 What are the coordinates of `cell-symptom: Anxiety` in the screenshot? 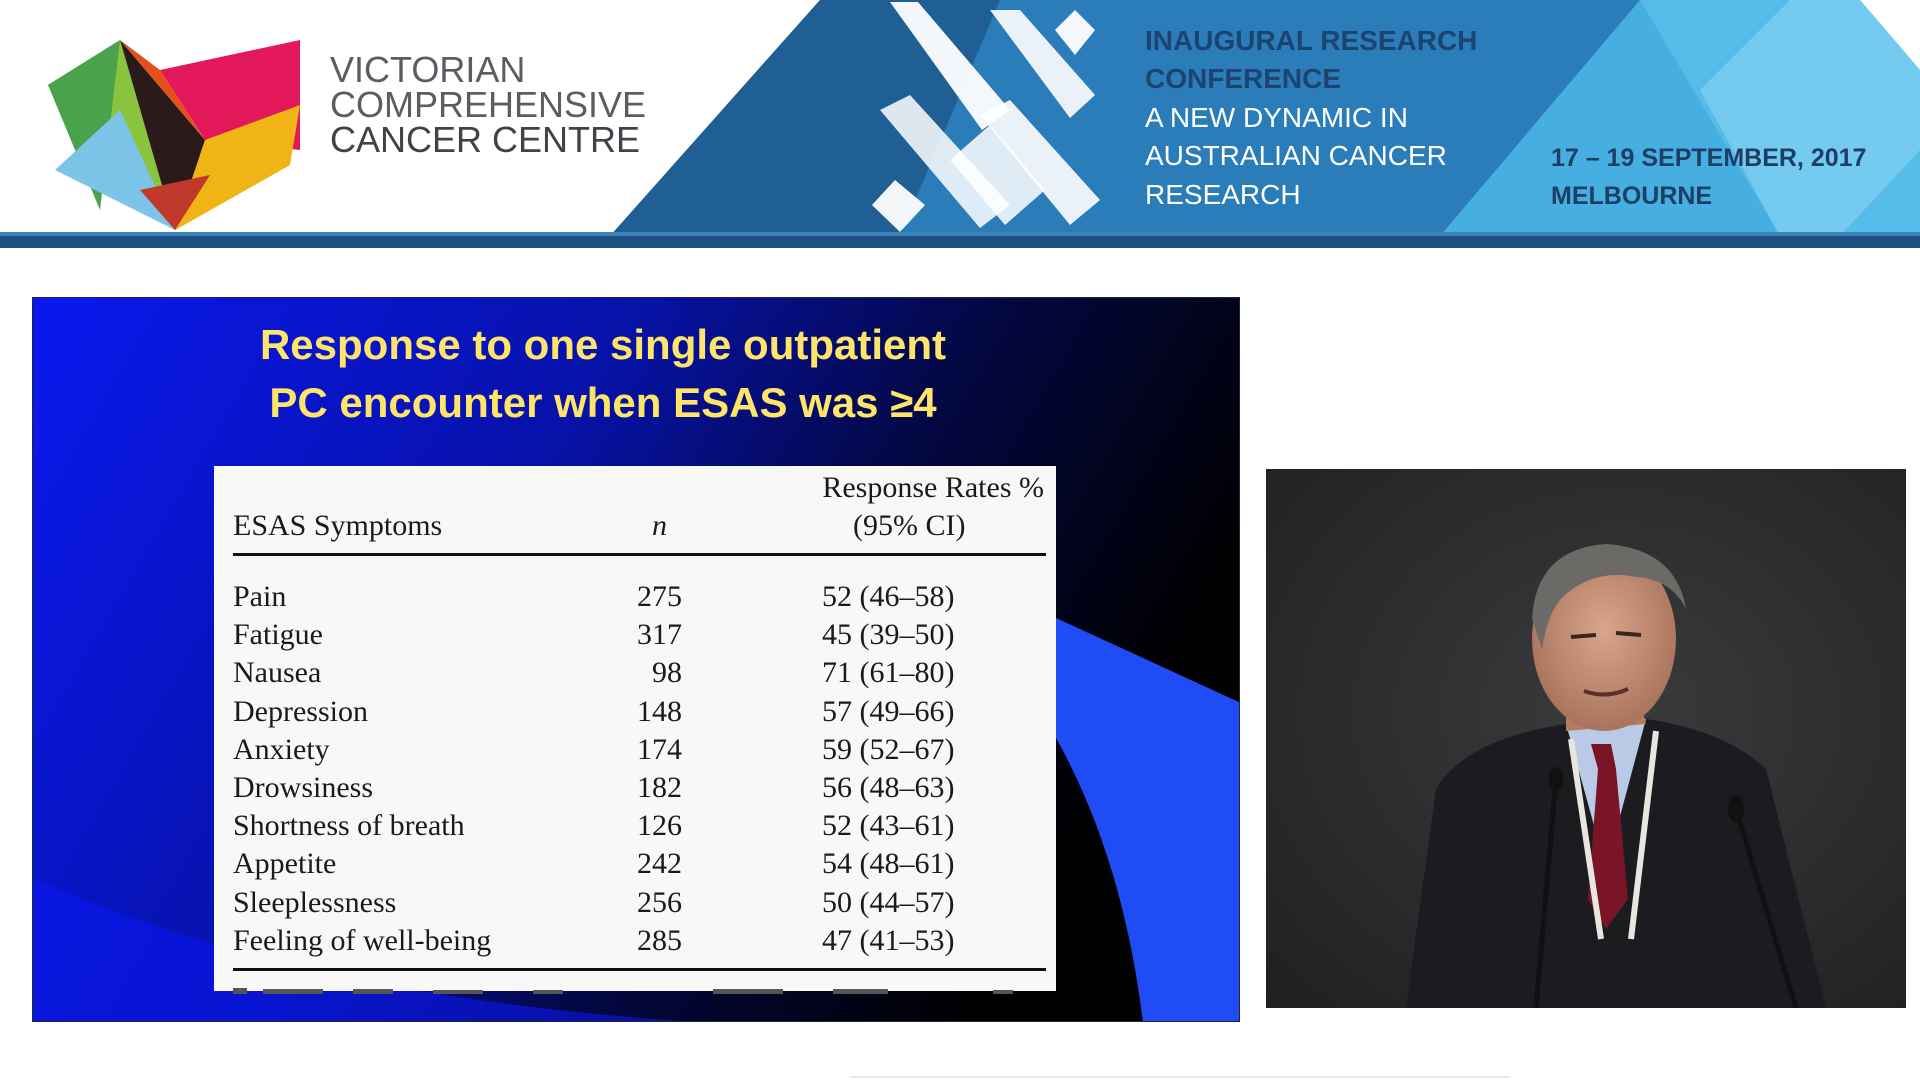 It's located at (281, 749).